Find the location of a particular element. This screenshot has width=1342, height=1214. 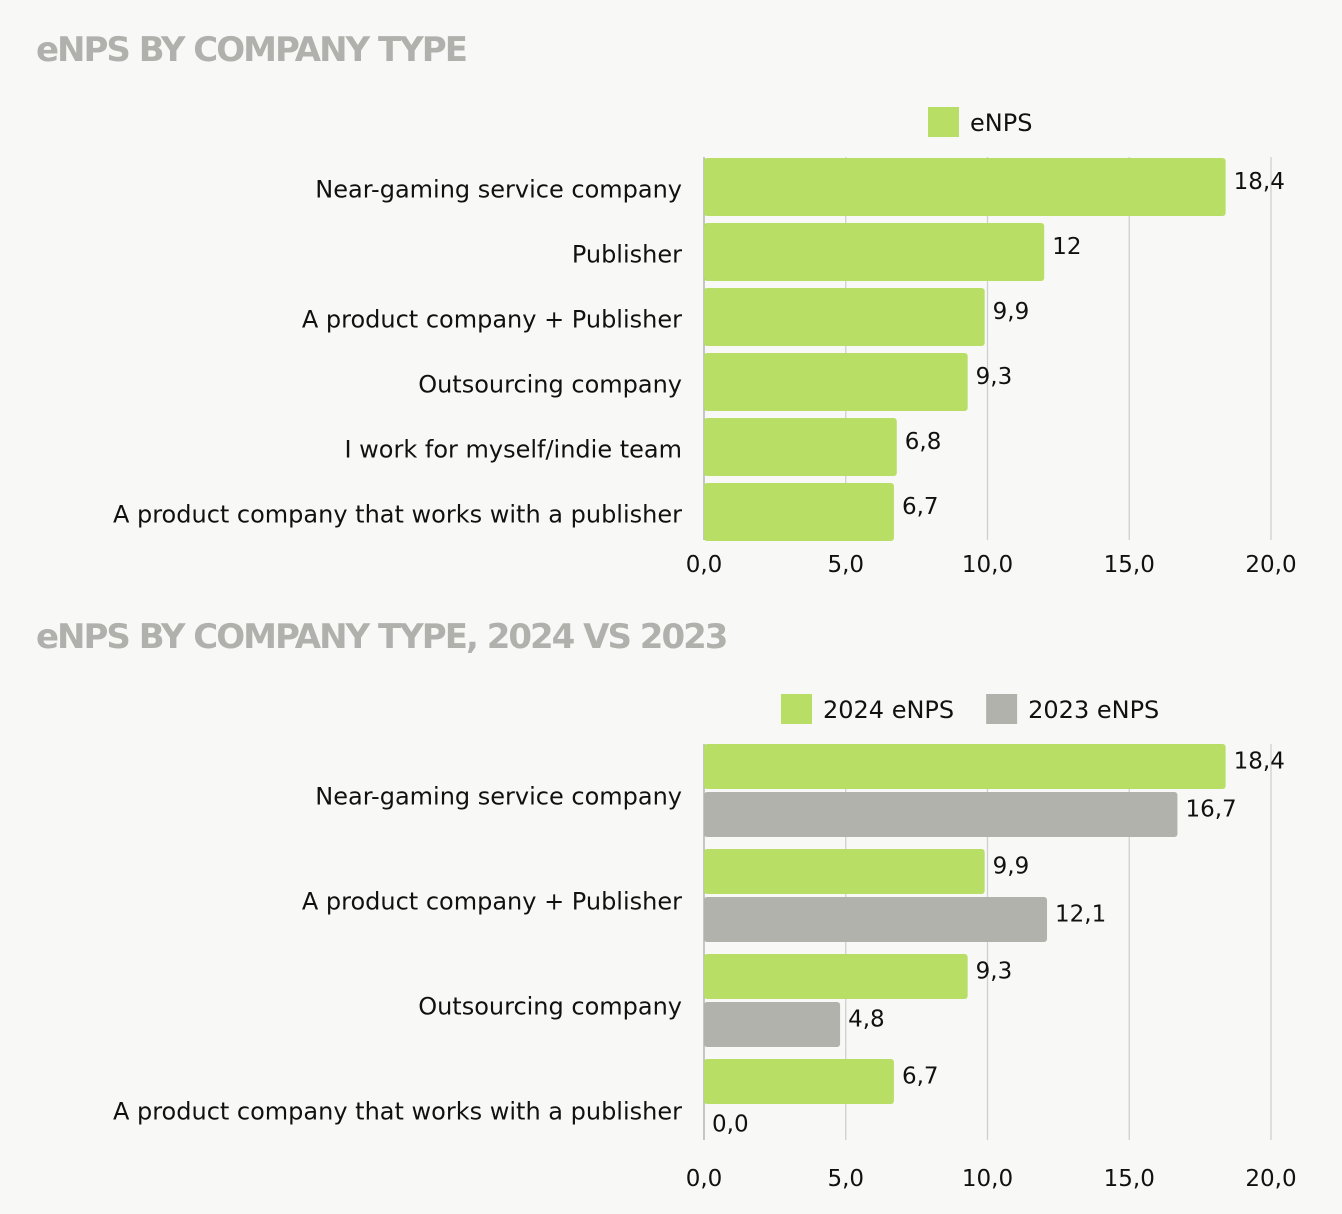

legend-label: 2024 eNPS is located at coordinates (888, 710).